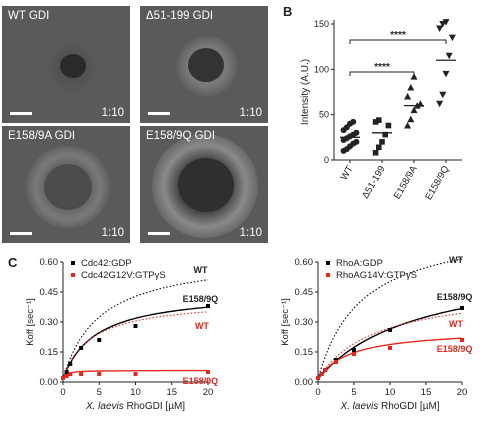  What do you see at coordinates (304, 292) in the screenshot?
I see `y-tick-label: 0.45` at bounding box center [304, 292].